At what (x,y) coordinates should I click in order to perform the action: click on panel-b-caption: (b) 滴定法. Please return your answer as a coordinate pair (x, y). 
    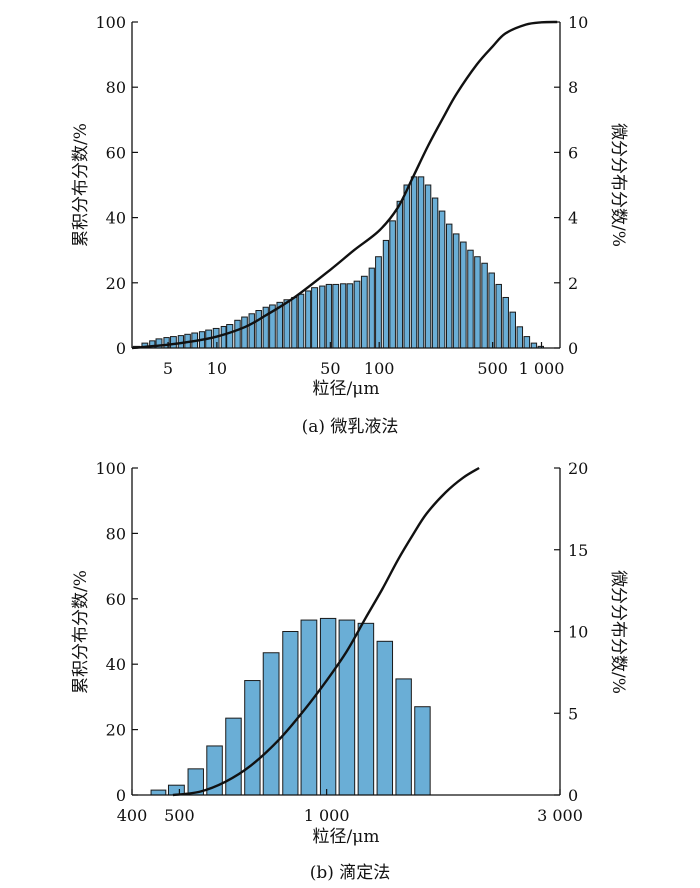
    Looking at the image, I should click on (350, 873).